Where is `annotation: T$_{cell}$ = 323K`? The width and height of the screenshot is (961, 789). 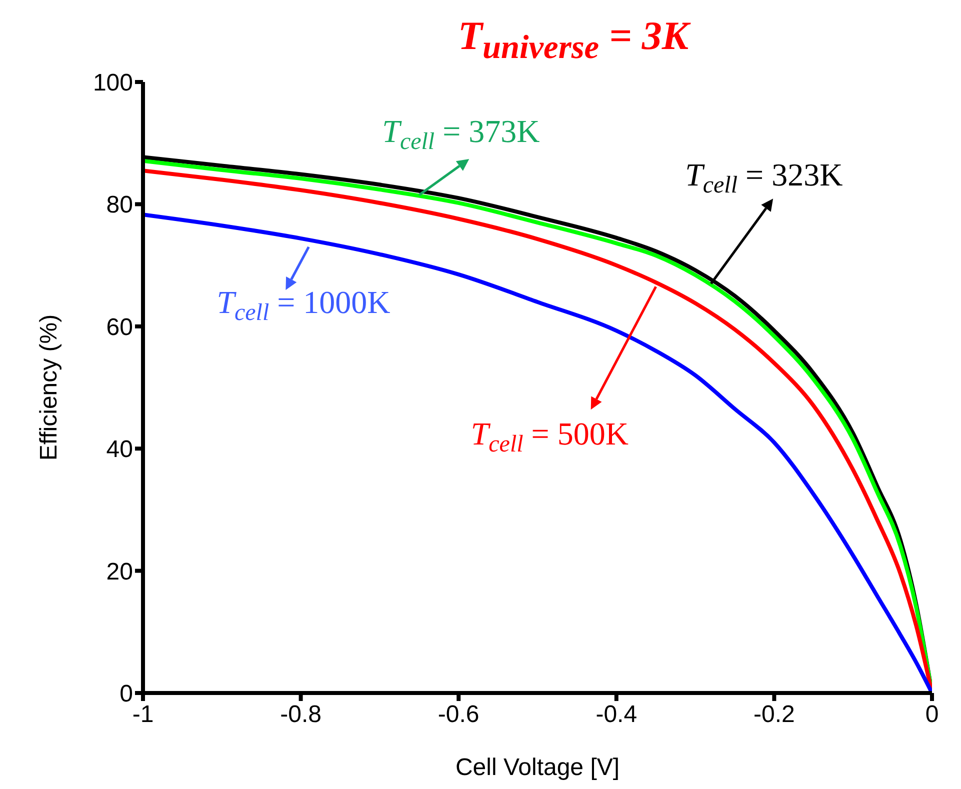
annotation: T$_{cell}$ = 323K is located at coordinates (764, 177).